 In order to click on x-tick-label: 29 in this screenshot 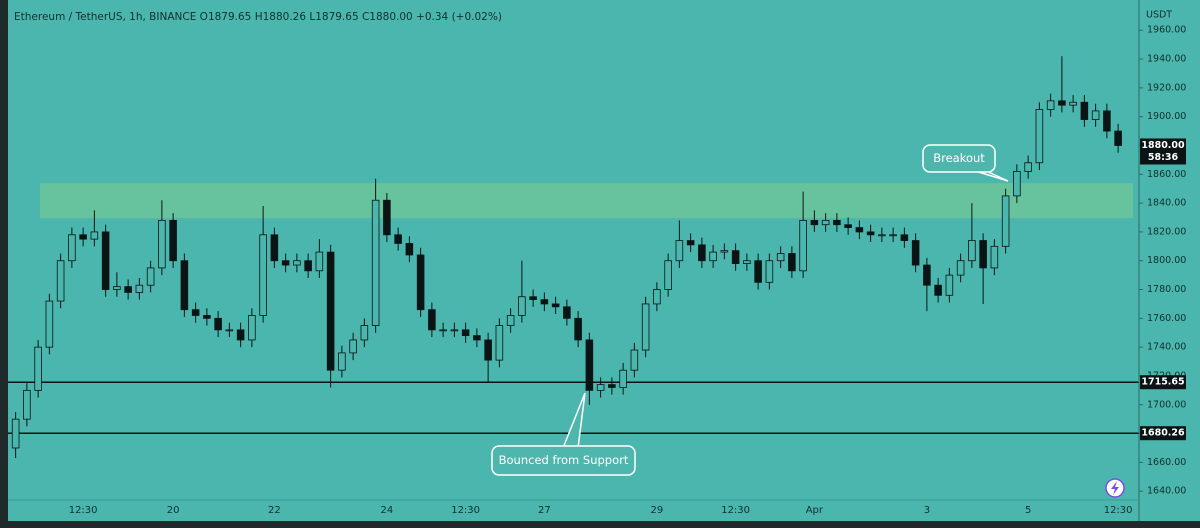, I will do `click(657, 510)`.